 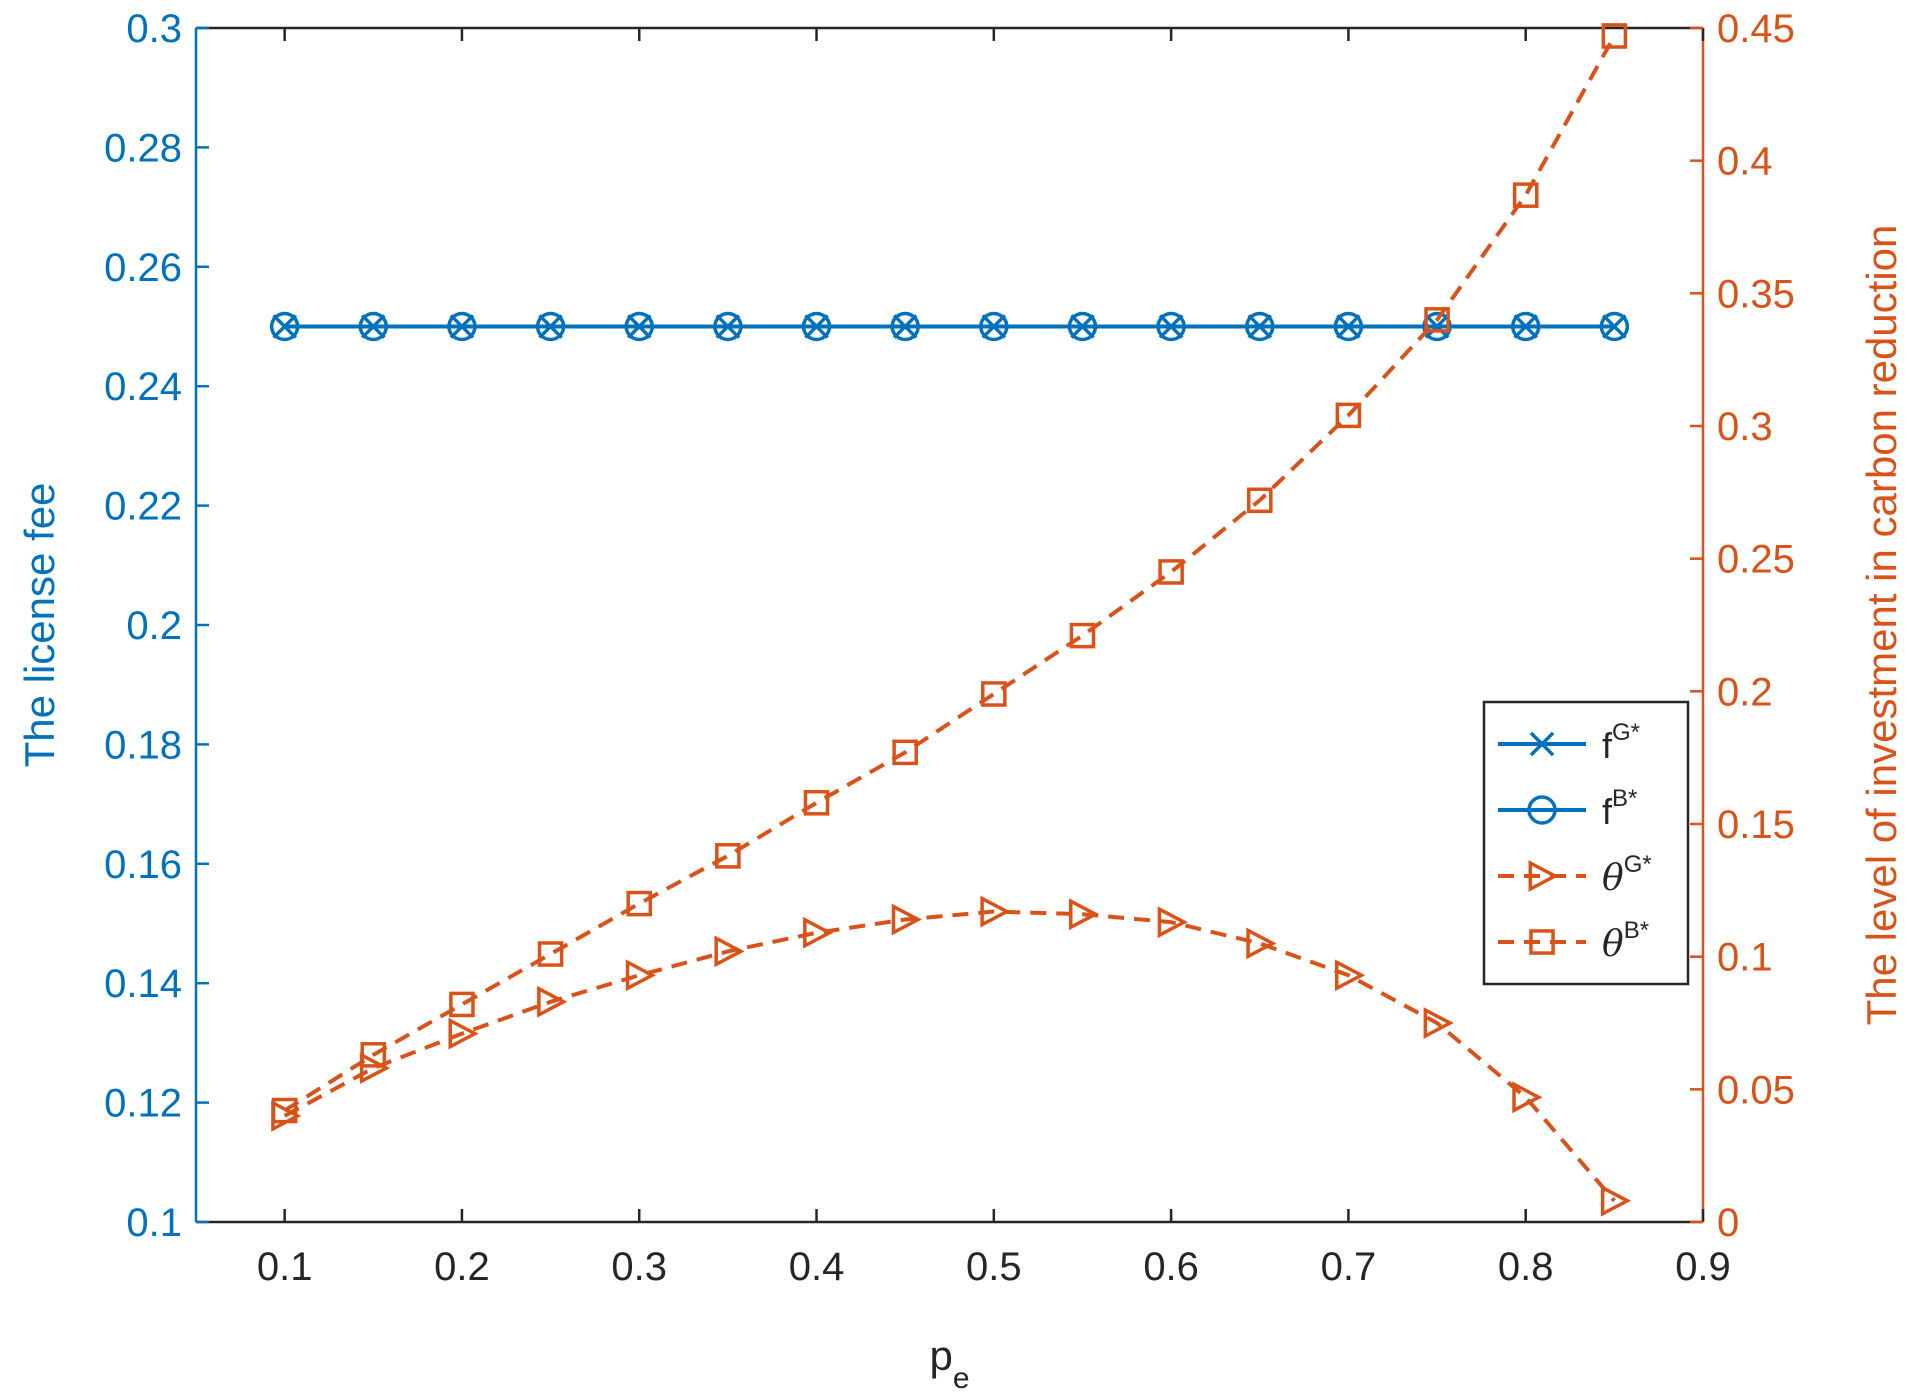 What do you see at coordinates (1756, 29) in the screenshot?
I see `y-right-tick-label: 0.45` at bounding box center [1756, 29].